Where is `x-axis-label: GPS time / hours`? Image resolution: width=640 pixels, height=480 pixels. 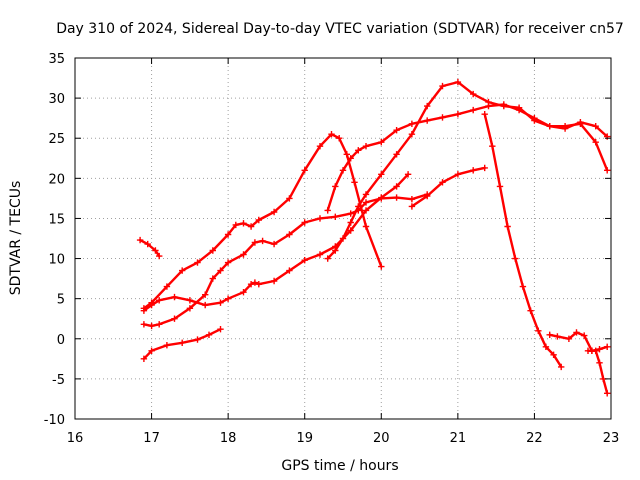 x-axis-label: GPS time / hours is located at coordinates (339, 466).